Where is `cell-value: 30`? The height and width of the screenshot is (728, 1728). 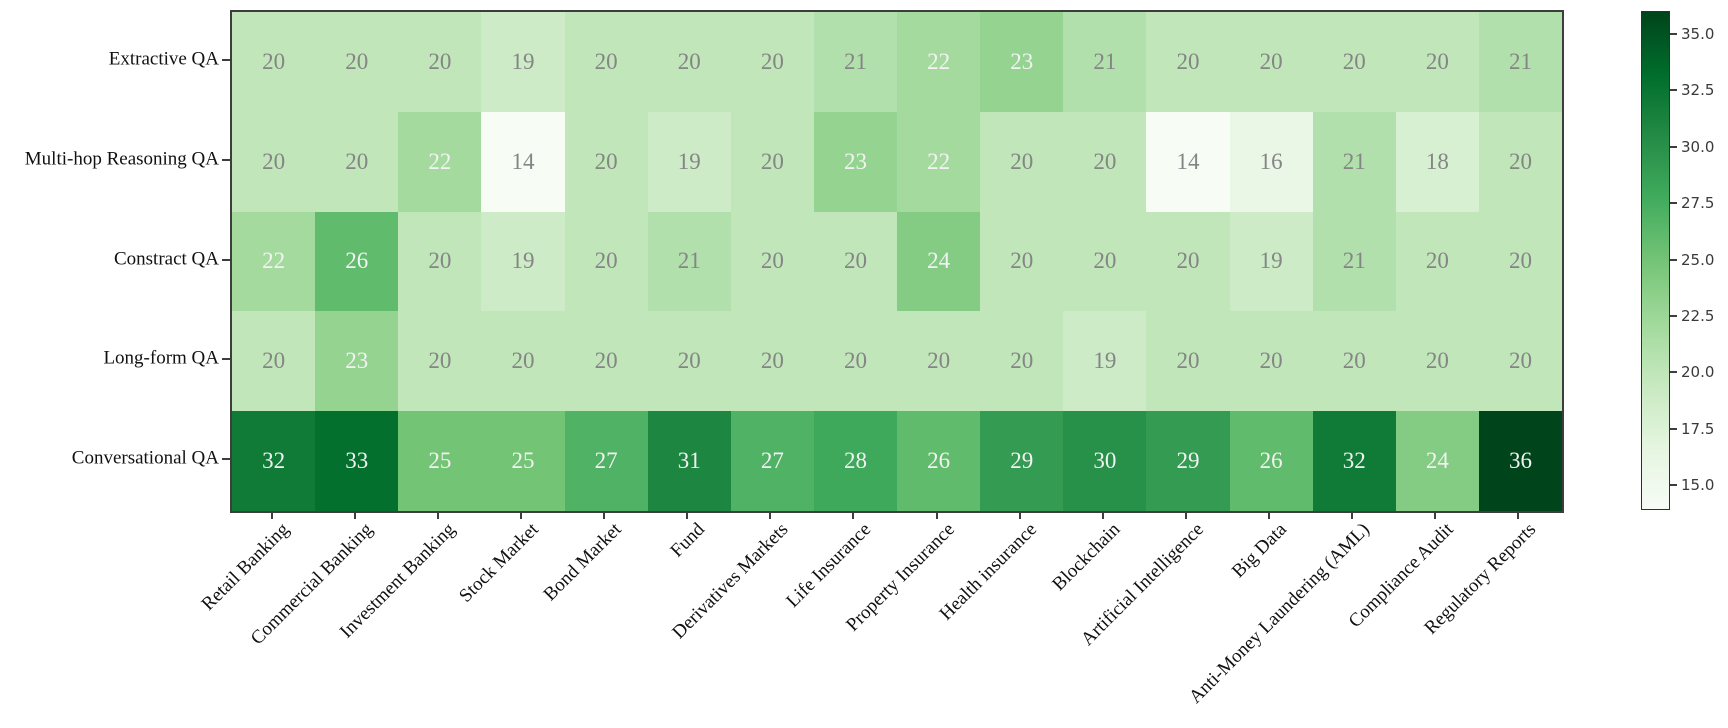 cell-value: 30 is located at coordinates (1105, 461).